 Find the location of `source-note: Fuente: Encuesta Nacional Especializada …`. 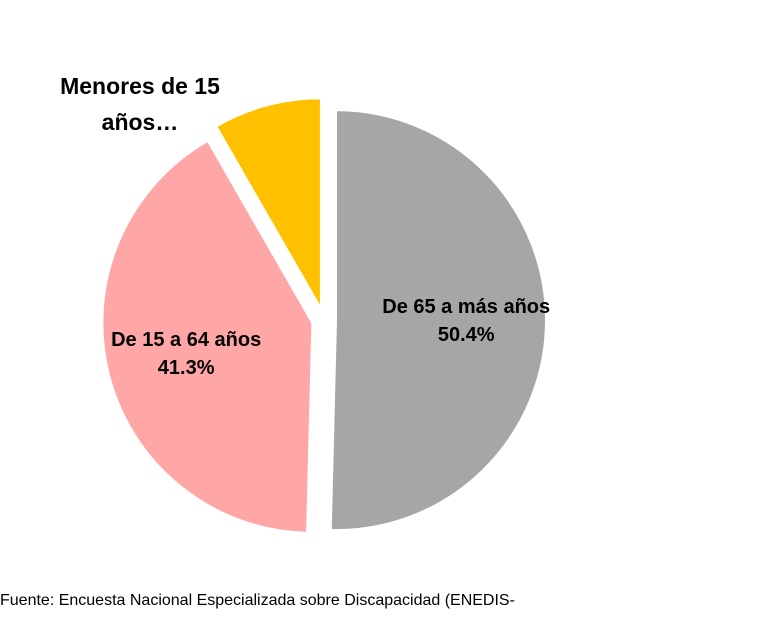

source-note: Fuente: Encuesta Nacional Especializada … is located at coordinates (257, 600).